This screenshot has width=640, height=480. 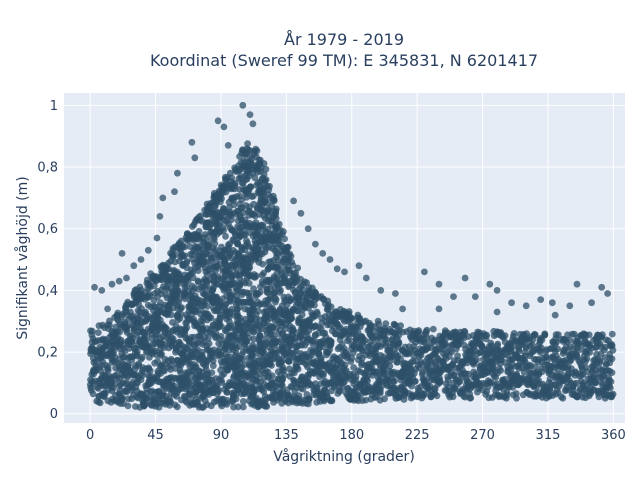 I want to click on y-tick-label: 0,2, so click(x=47, y=353).